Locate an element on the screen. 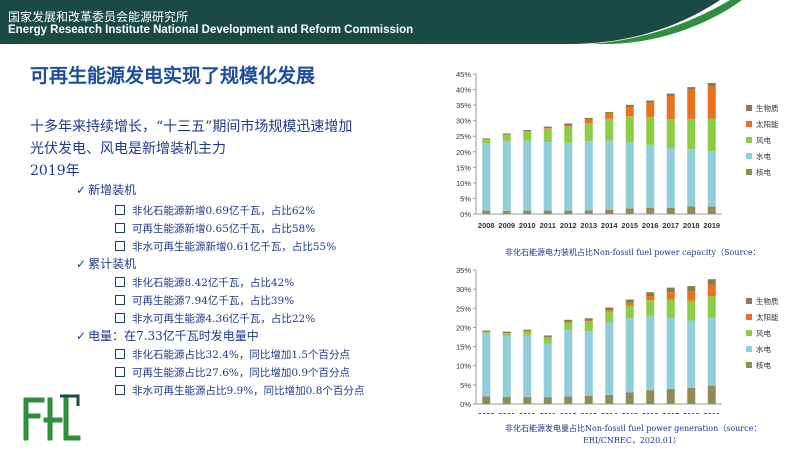  x-tick-label: 2016 is located at coordinates (650, 225).